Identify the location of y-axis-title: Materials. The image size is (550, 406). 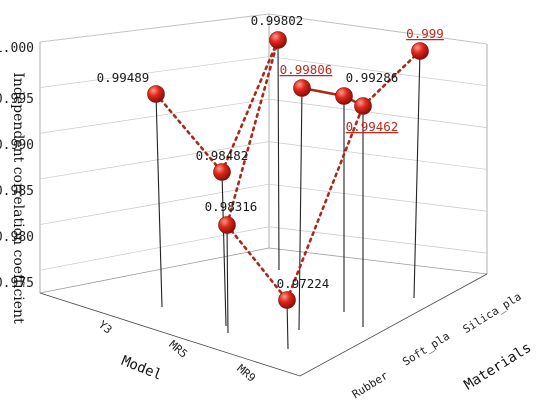
(497, 367).